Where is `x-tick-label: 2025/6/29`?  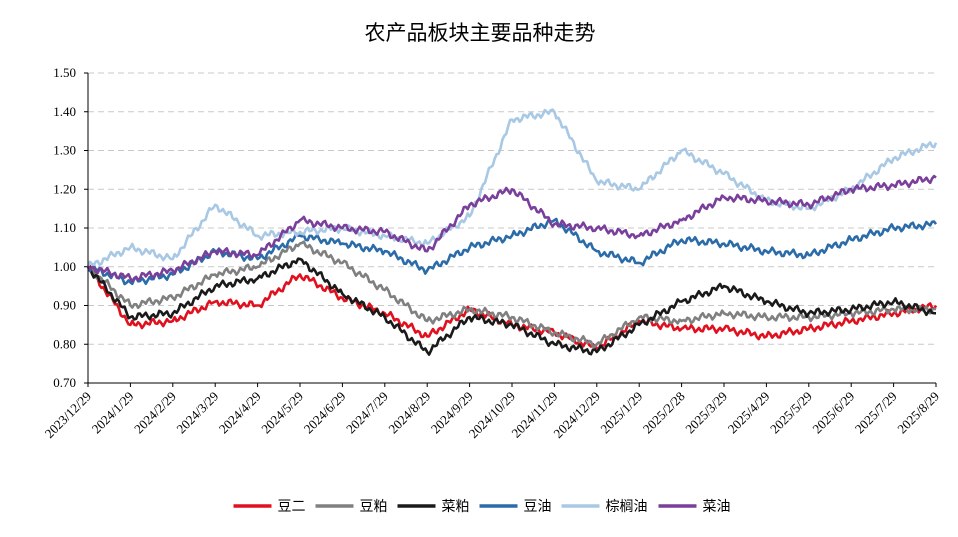 x-tick-label: 2025/6/29 is located at coordinates (833, 413).